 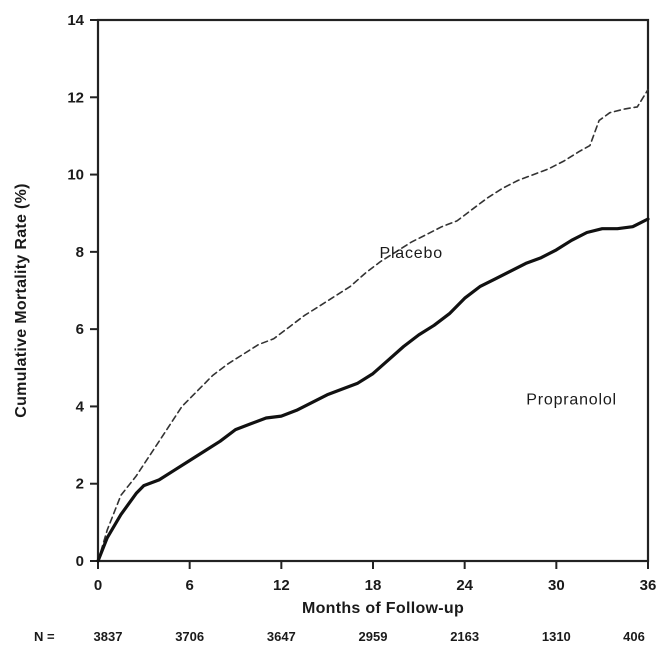 I want to click on n-at-risk-value: 3837, so click(x=108, y=636).